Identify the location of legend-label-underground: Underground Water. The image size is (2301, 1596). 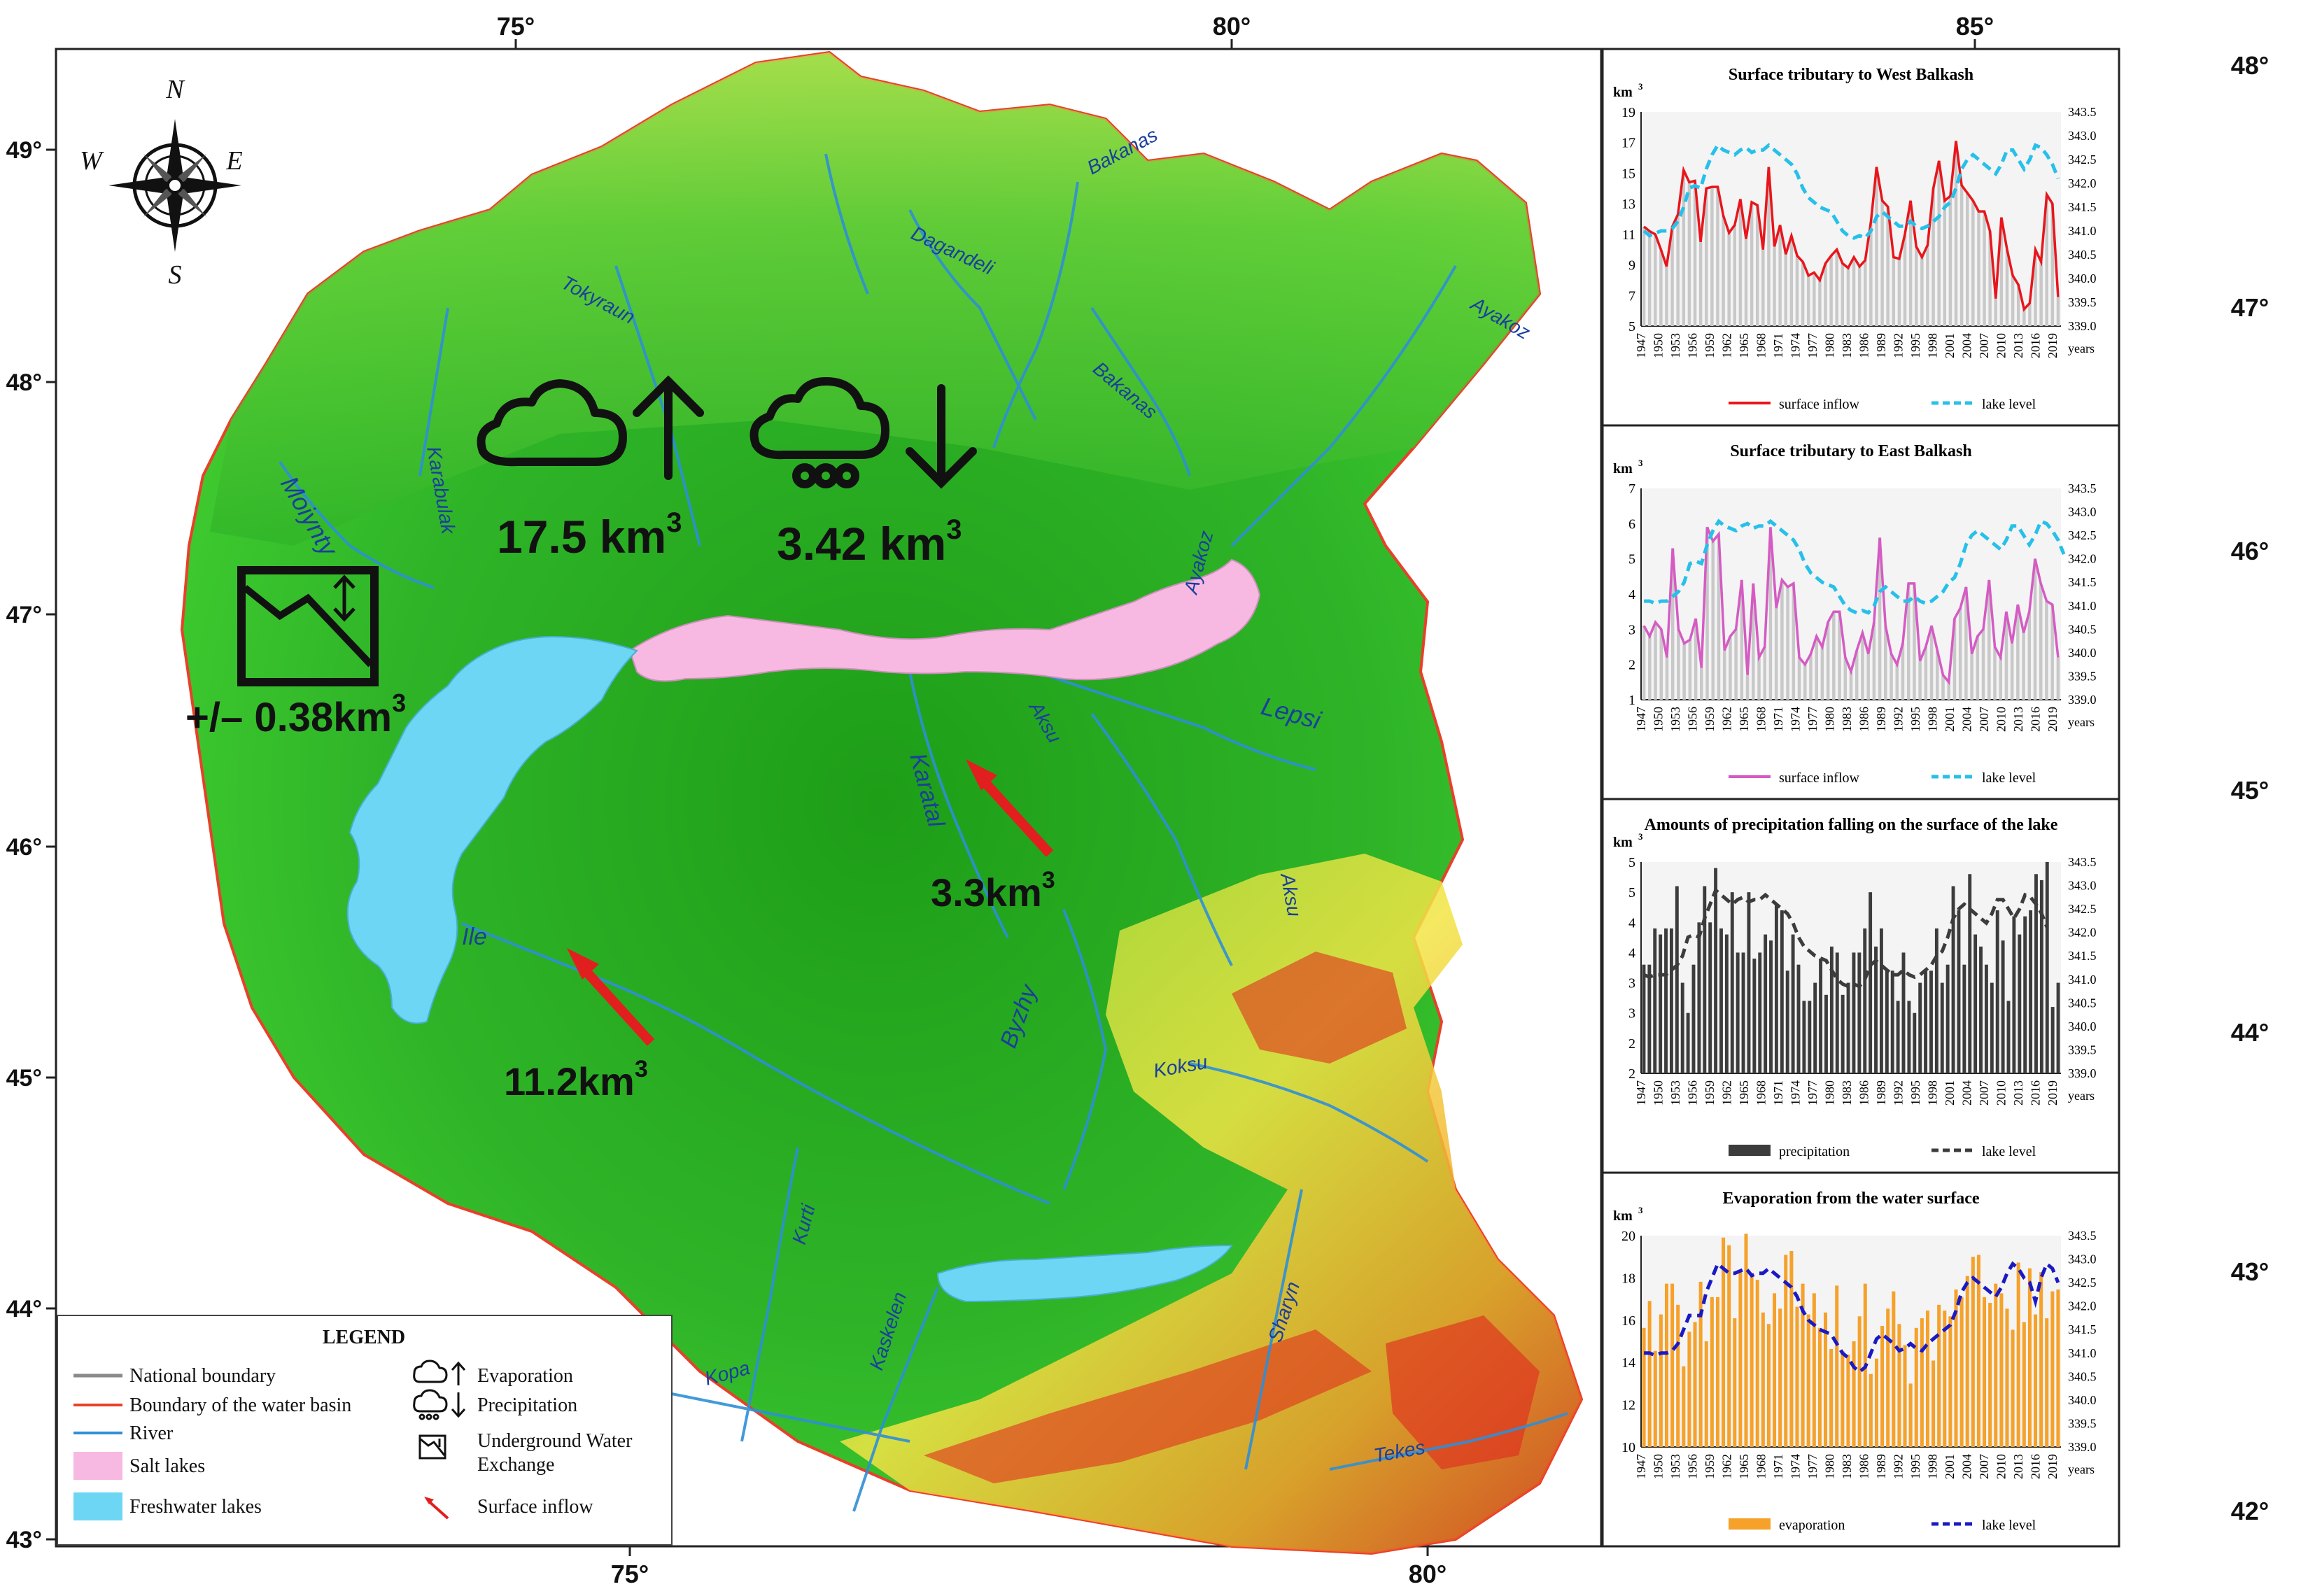
(555, 1441).